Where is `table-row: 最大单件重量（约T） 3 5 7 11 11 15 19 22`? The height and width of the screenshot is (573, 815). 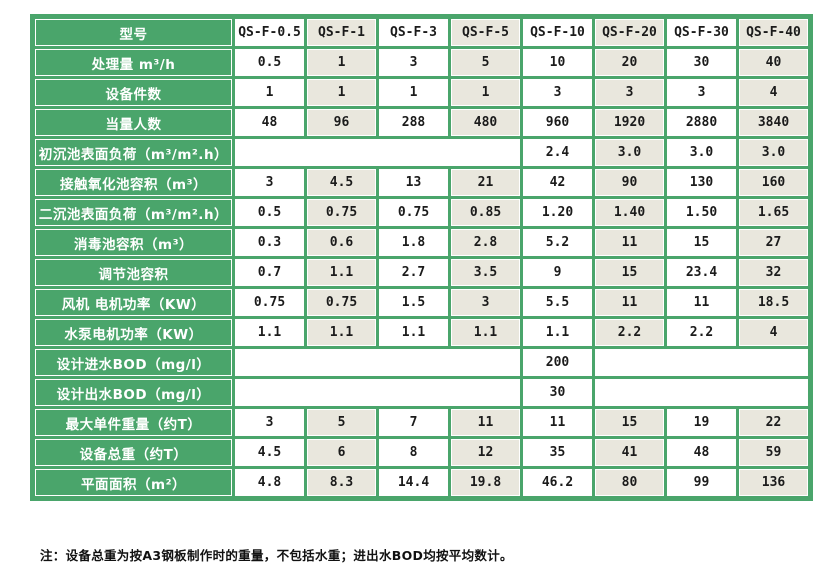 table-row: 最大单件重量（约T） 3 5 7 11 11 15 19 22 is located at coordinates (421, 422).